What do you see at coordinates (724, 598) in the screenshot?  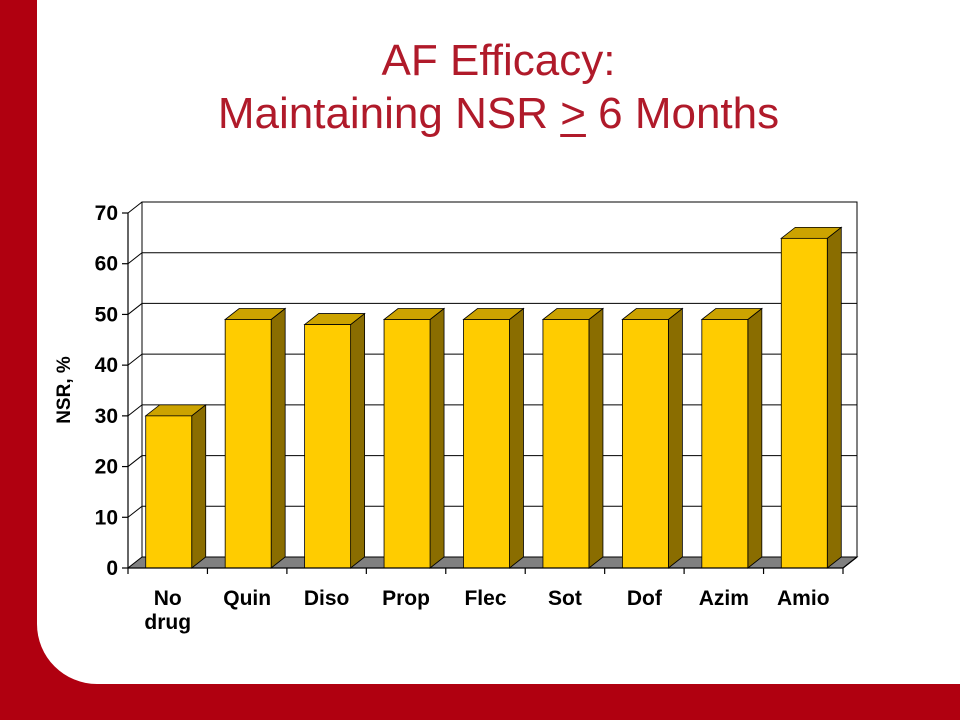 I see `x-tick-label: Azim` at bounding box center [724, 598].